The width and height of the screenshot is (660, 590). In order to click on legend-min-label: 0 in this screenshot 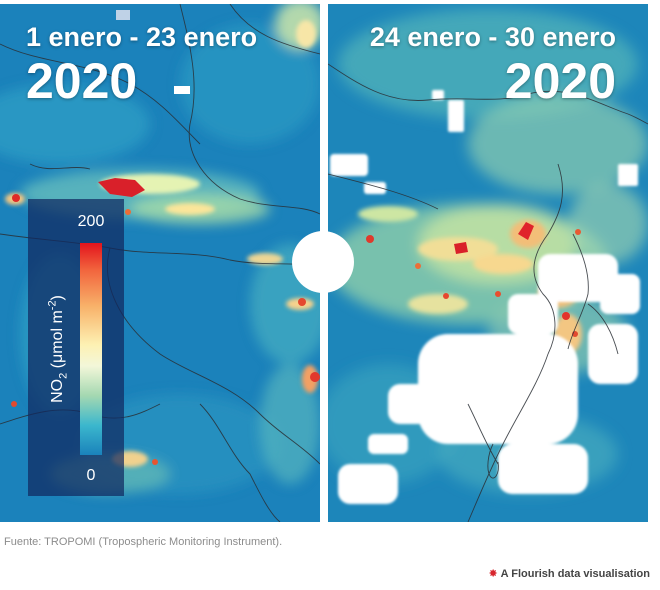, I will do `click(91, 475)`.